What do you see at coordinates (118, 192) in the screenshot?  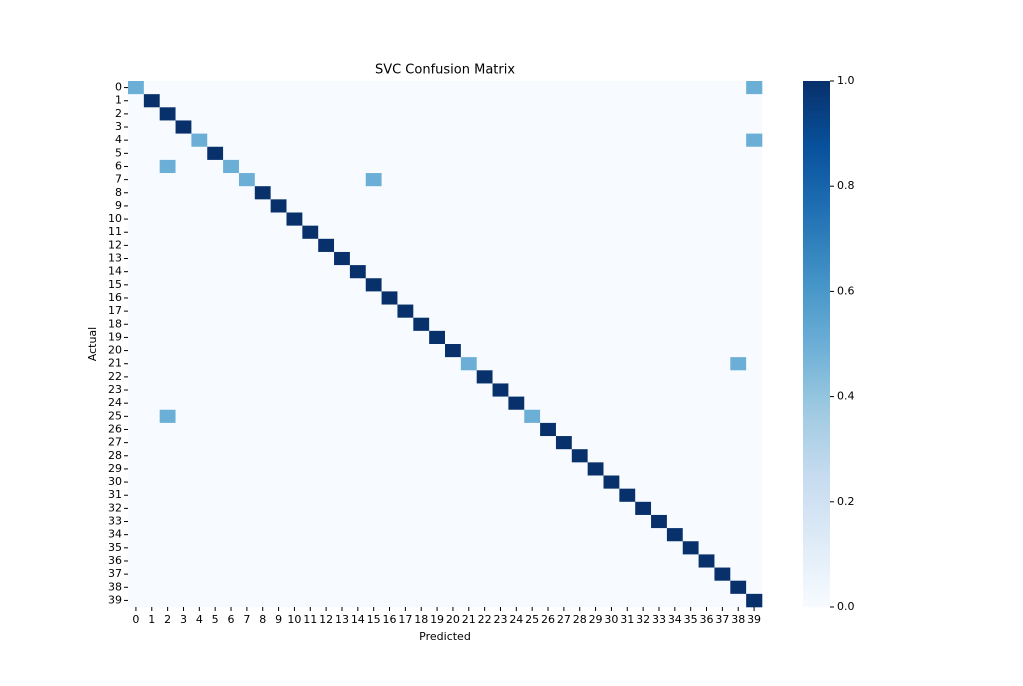 I see `y-tick-label: 8` at bounding box center [118, 192].